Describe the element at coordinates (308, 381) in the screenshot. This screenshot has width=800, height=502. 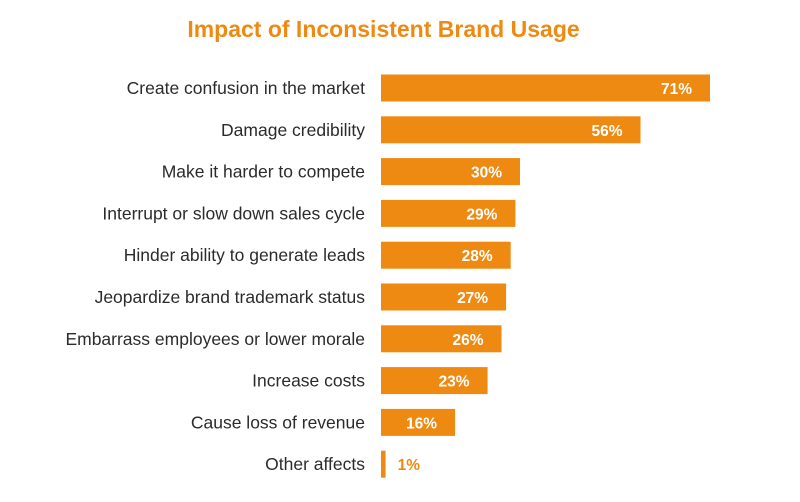
I see `category-label-7: Increase costs` at that location.